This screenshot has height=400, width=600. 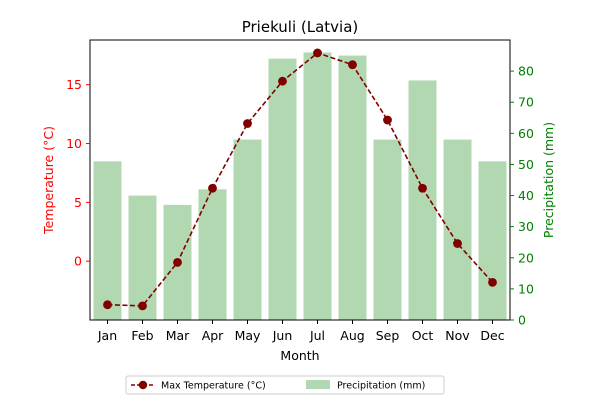 I want to click on x-tick-label: Oct, so click(x=423, y=335).